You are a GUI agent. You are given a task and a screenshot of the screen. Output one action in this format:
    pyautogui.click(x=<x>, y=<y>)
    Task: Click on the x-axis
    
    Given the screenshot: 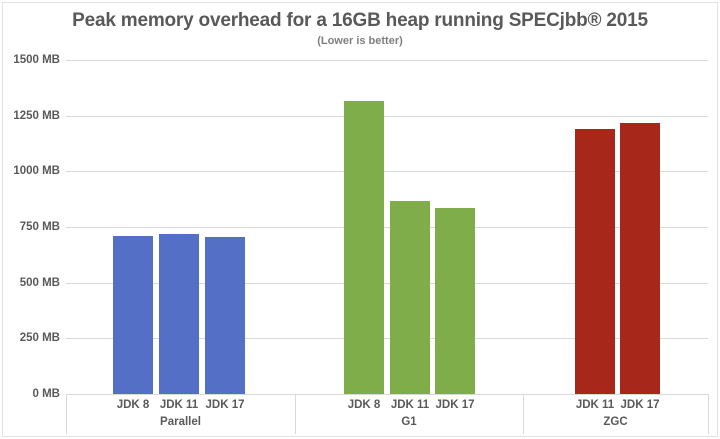 What is the action you would take?
    pyautogui.click(x=387, y=414)
    